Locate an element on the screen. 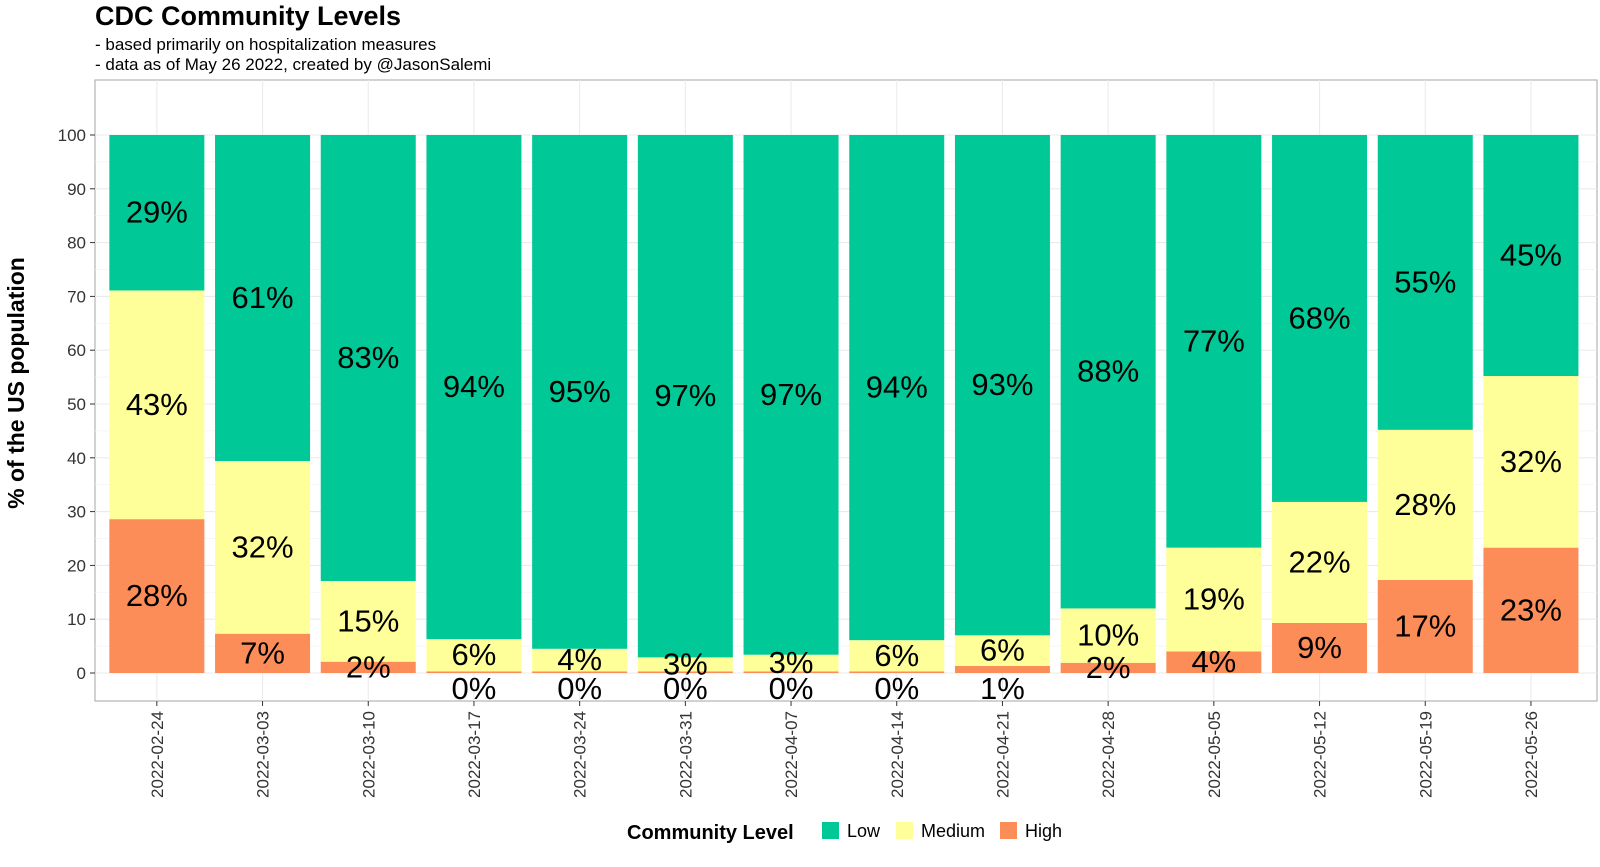 This screenshot has width=1600, height=867. data-label-medium-2022-03-10: 15% is located at coordinates (368, 620).